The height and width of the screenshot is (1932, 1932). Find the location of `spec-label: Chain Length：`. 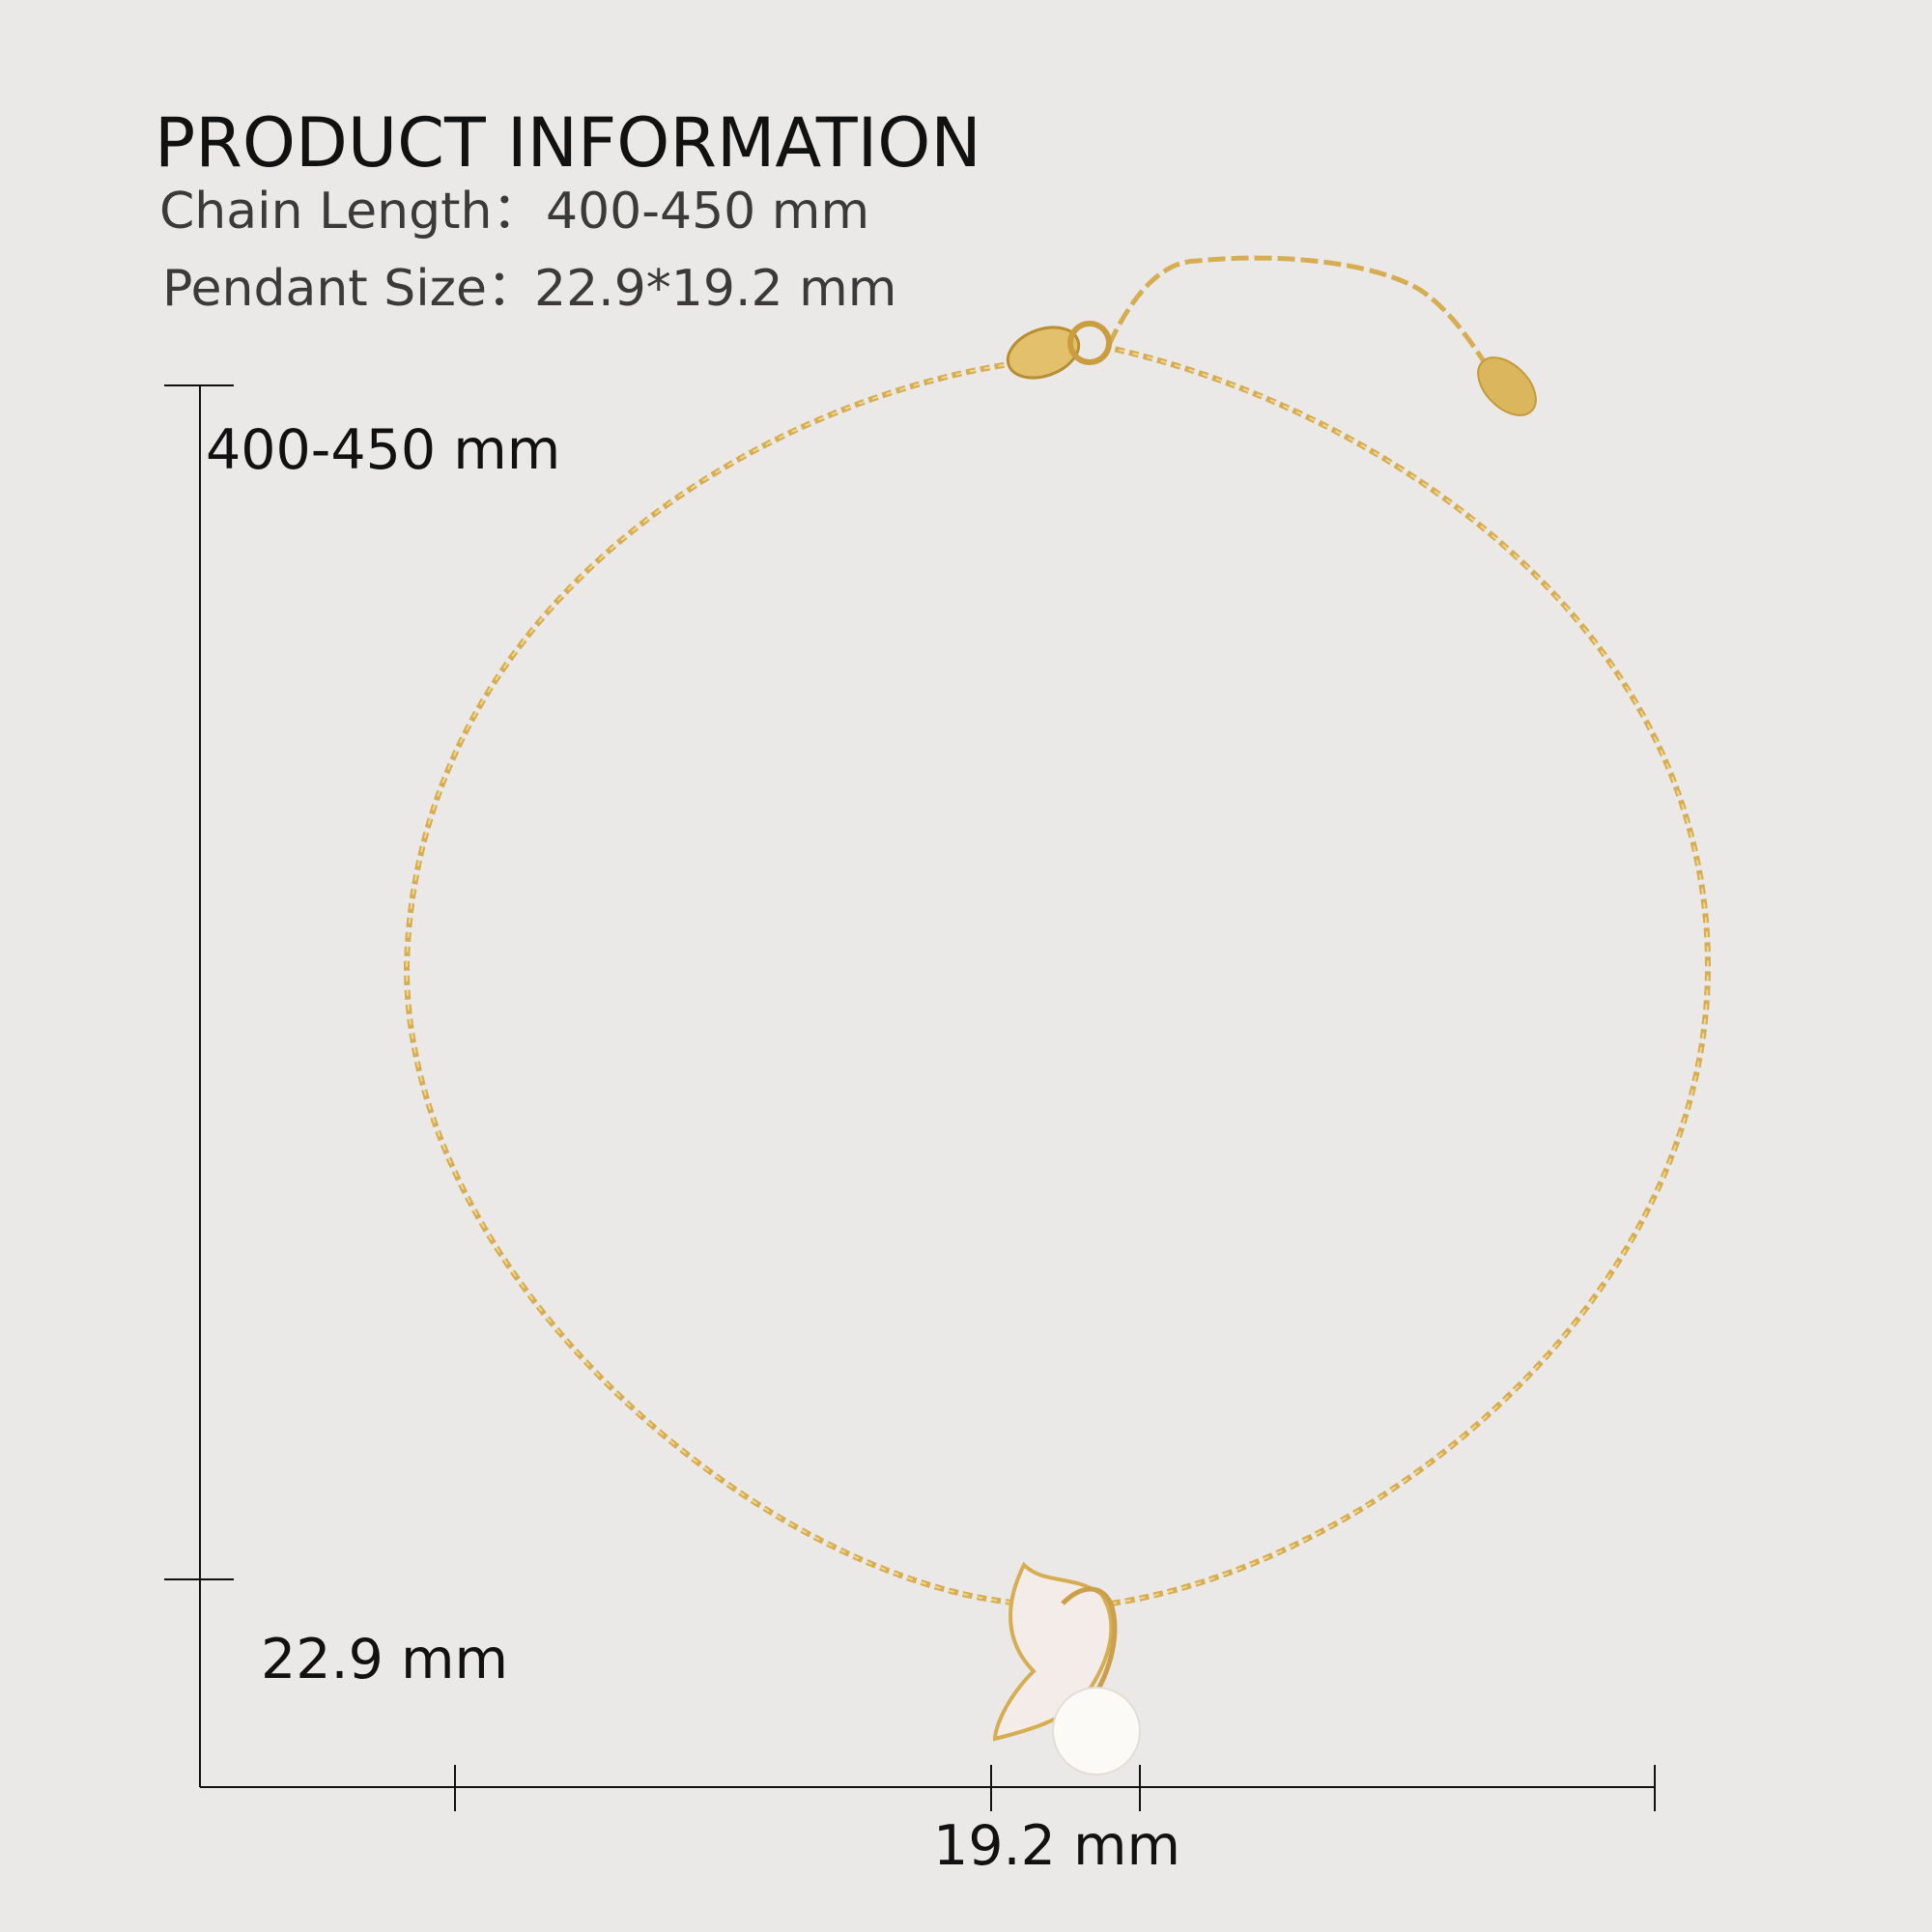

spec-label: Chain Length： is located at coordinates (350, 212).